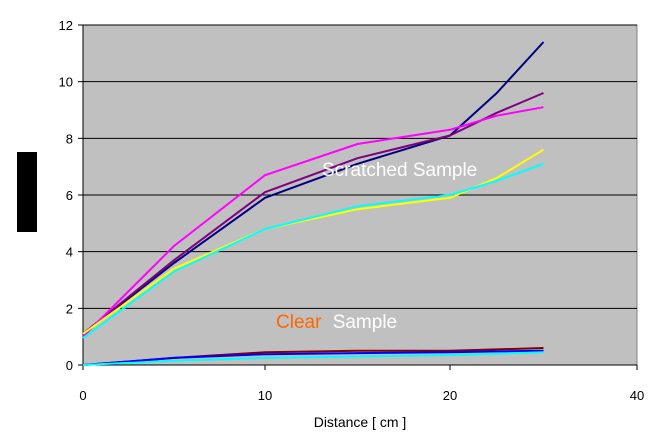 The height and width of the screenshot is (432, 659). What do you see at coordinates (360, 422) in the screenshot?
I see `x-axis-title: Distance [ cm ]` at bounding box center [360, 422].